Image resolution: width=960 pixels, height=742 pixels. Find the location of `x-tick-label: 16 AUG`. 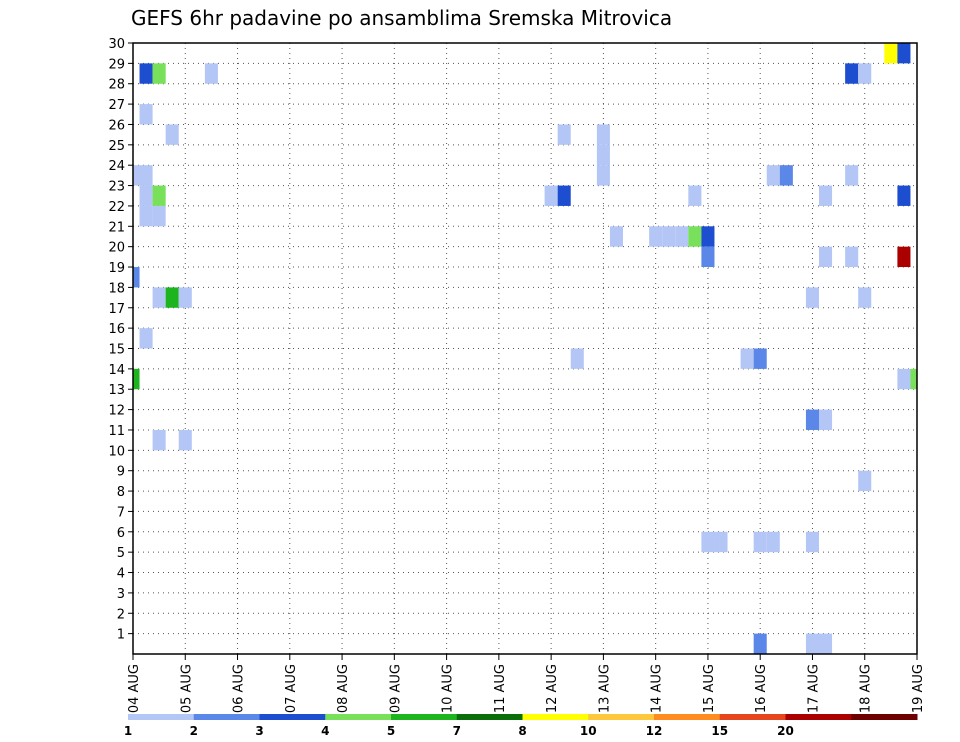

x-tick-label: 16 AUG is located at coordinates (761, 688).